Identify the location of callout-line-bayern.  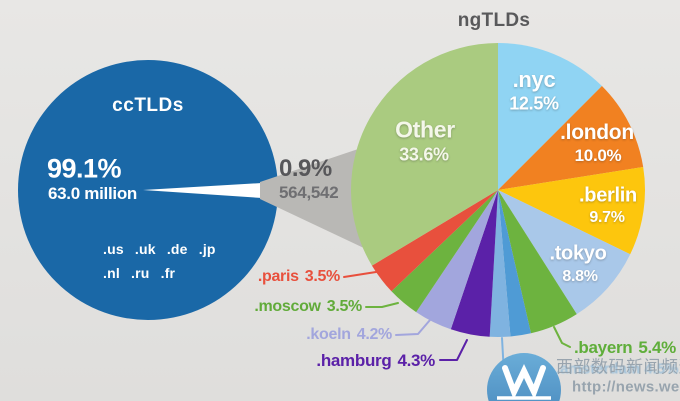
(562, 337).